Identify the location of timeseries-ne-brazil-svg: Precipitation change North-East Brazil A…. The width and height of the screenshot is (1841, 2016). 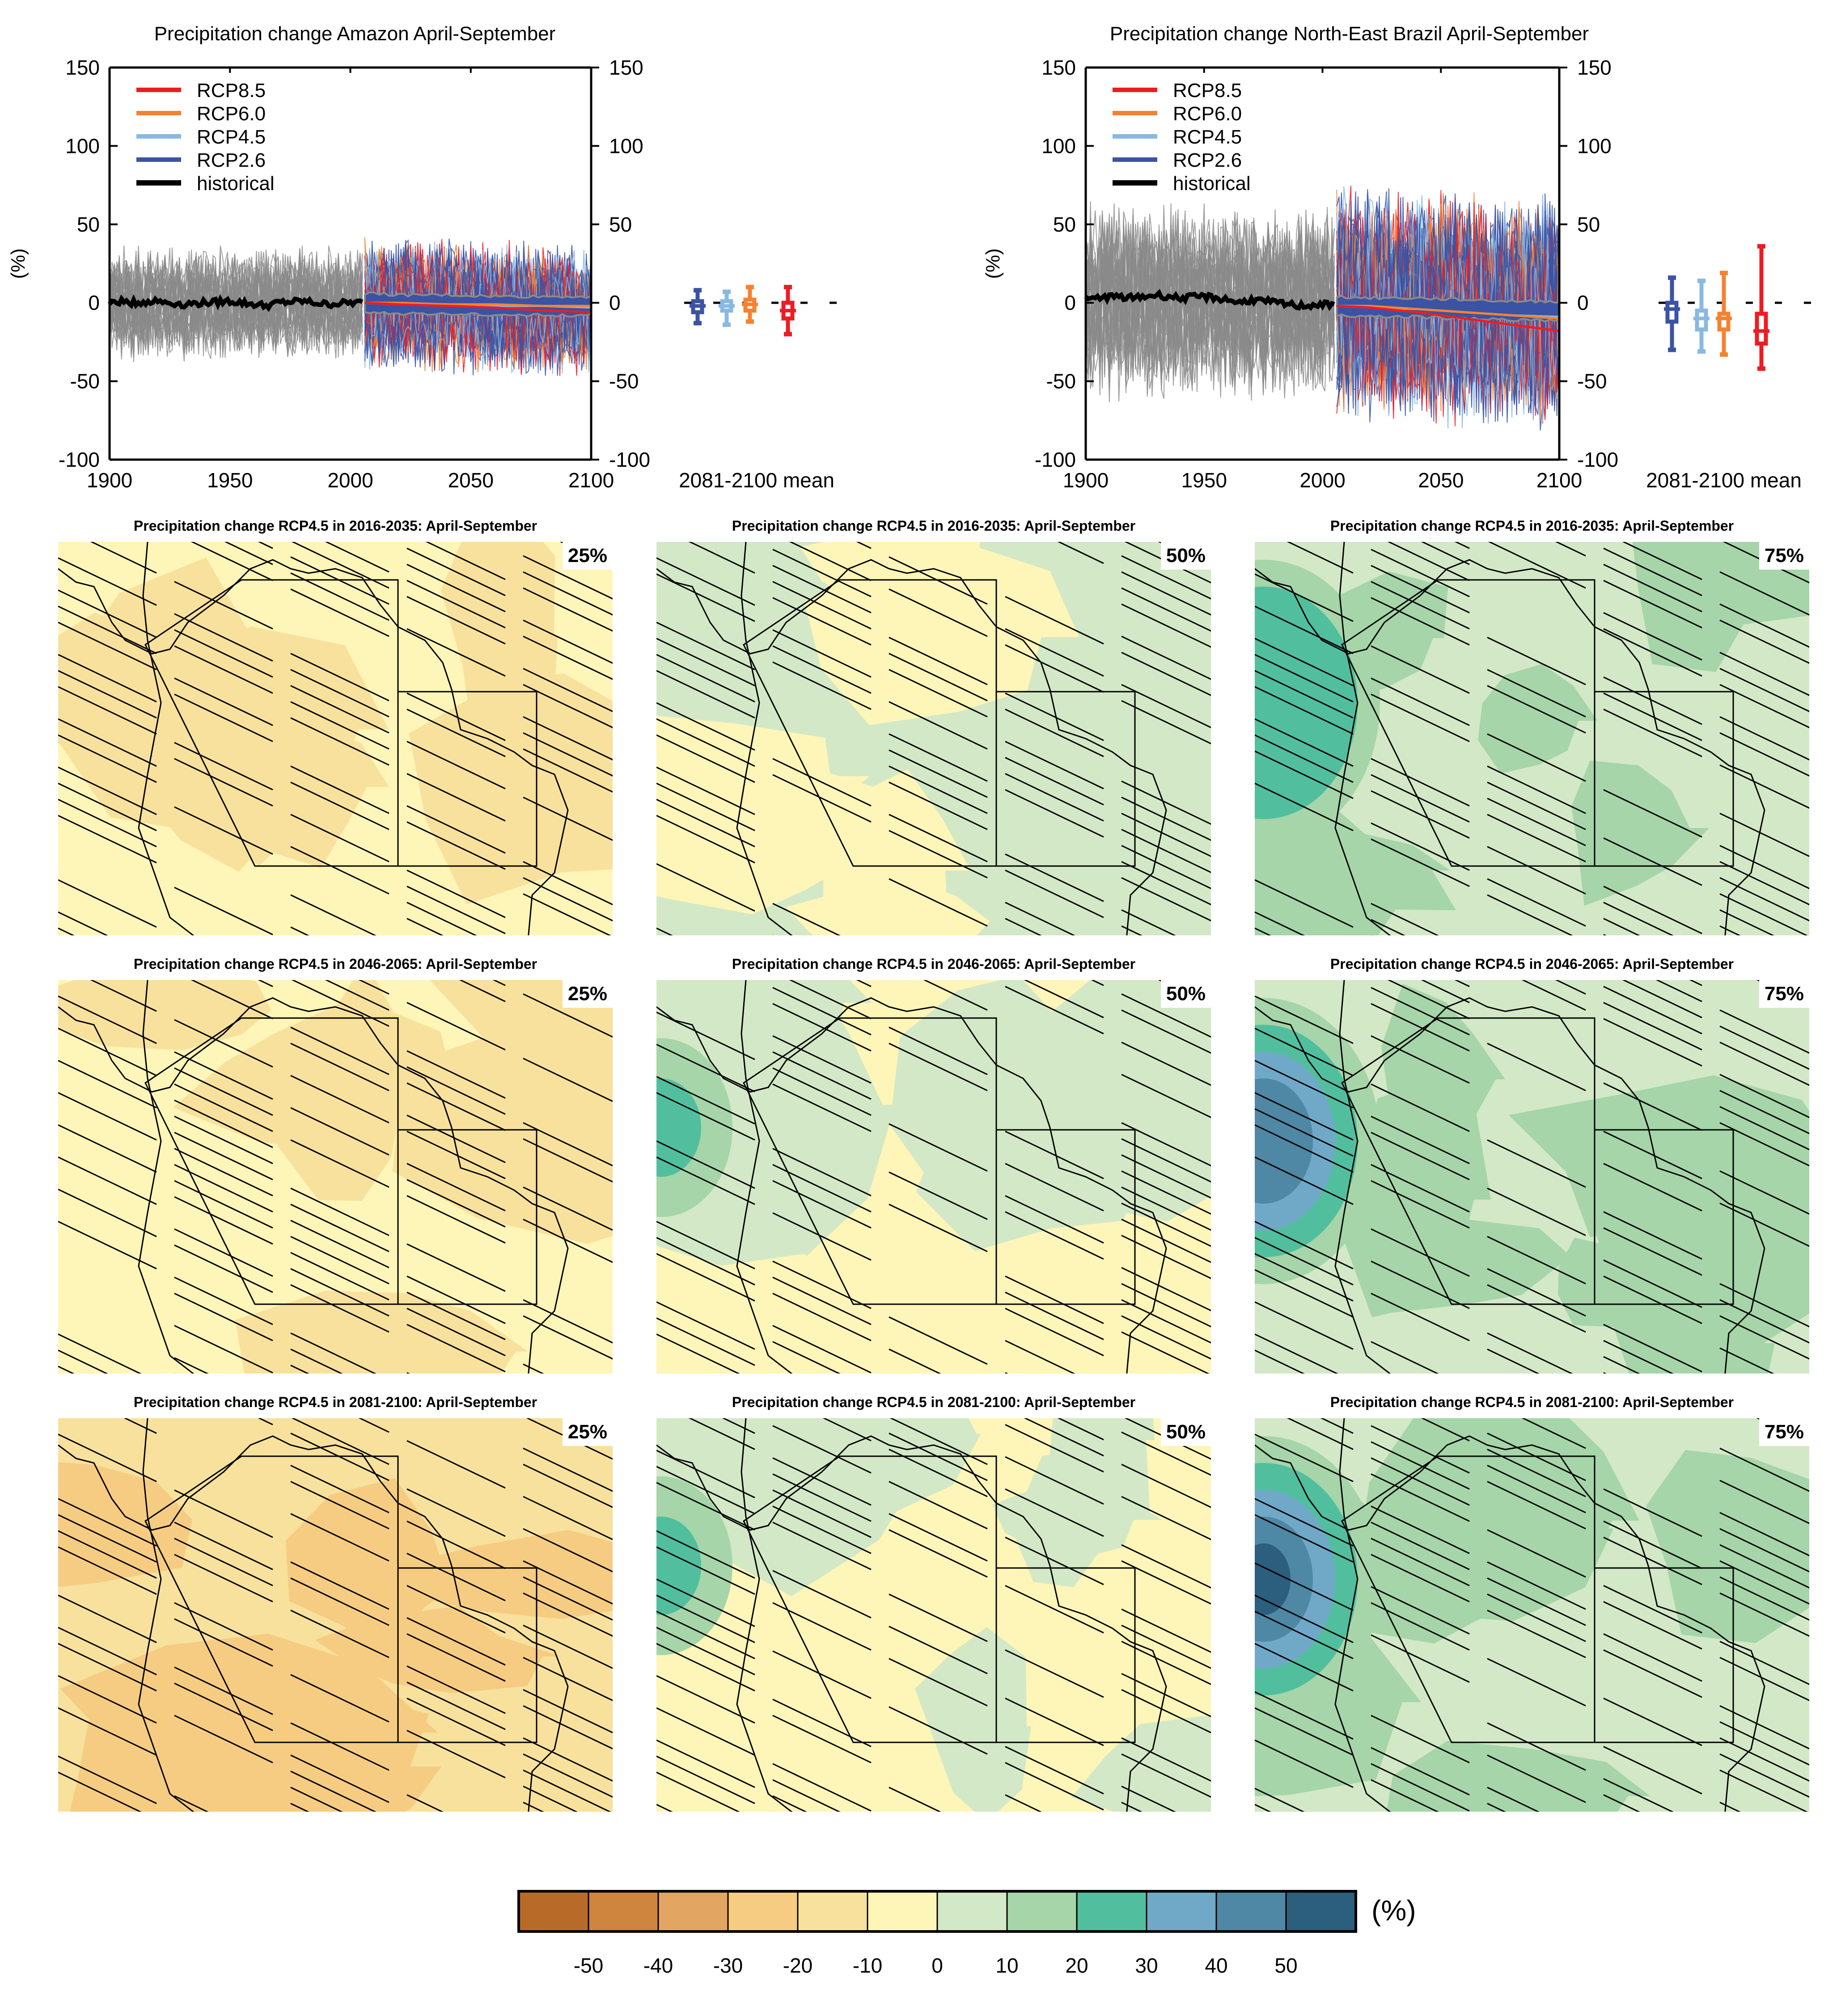
(1396, 257).